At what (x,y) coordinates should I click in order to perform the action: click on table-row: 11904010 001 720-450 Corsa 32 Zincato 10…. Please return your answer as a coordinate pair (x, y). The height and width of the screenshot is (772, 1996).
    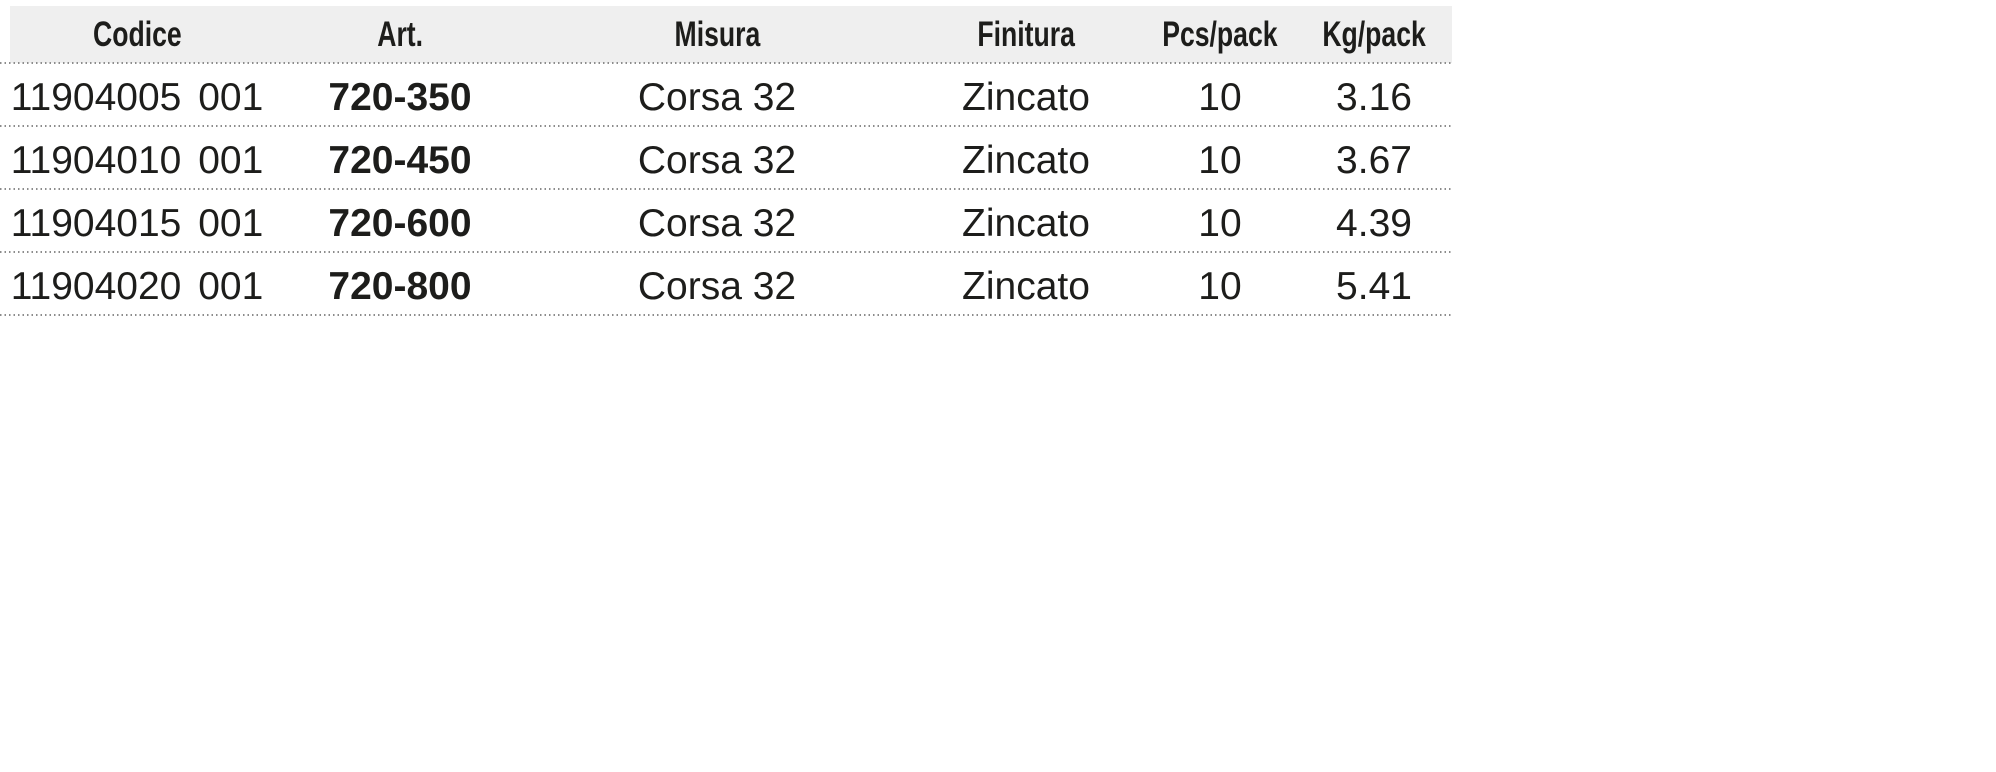
    Looking at the image, I should click on (726, 158).